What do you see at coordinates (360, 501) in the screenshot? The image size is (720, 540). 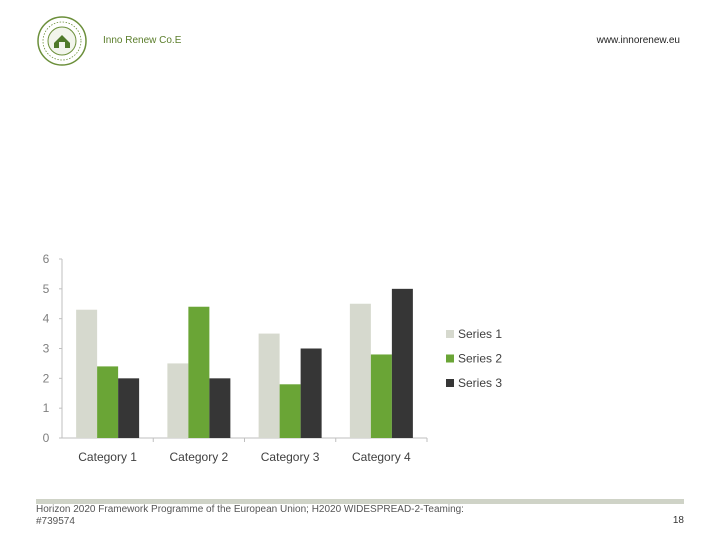 I see `footer-divider` at bounding box center [360, 501].